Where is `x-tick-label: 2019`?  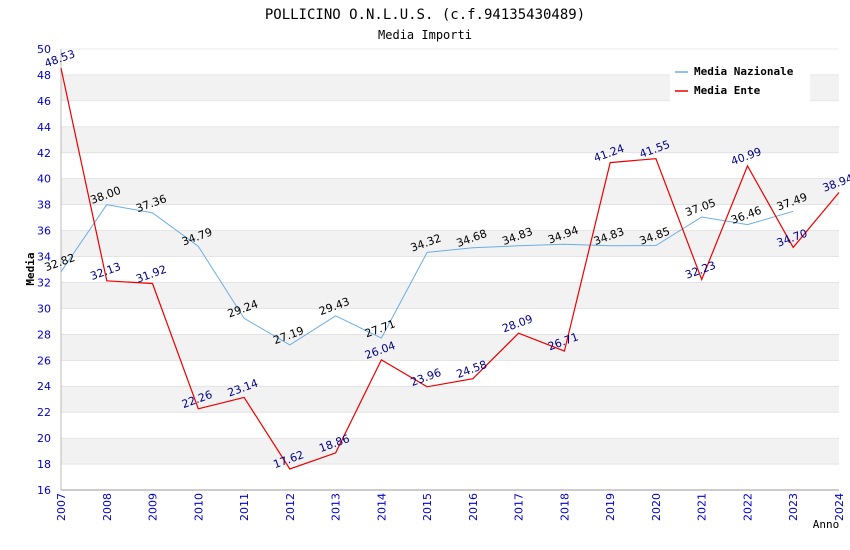 x-tick-label: 2019 is located at coordinates (610, 507).